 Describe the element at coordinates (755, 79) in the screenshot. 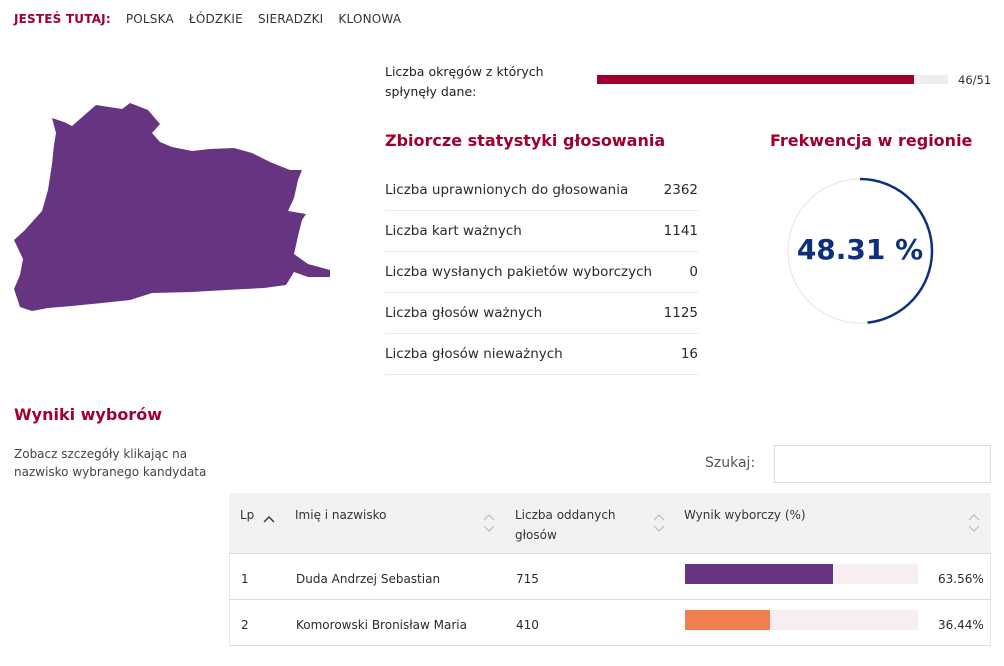

I see `districts-progress-fill` at that location.